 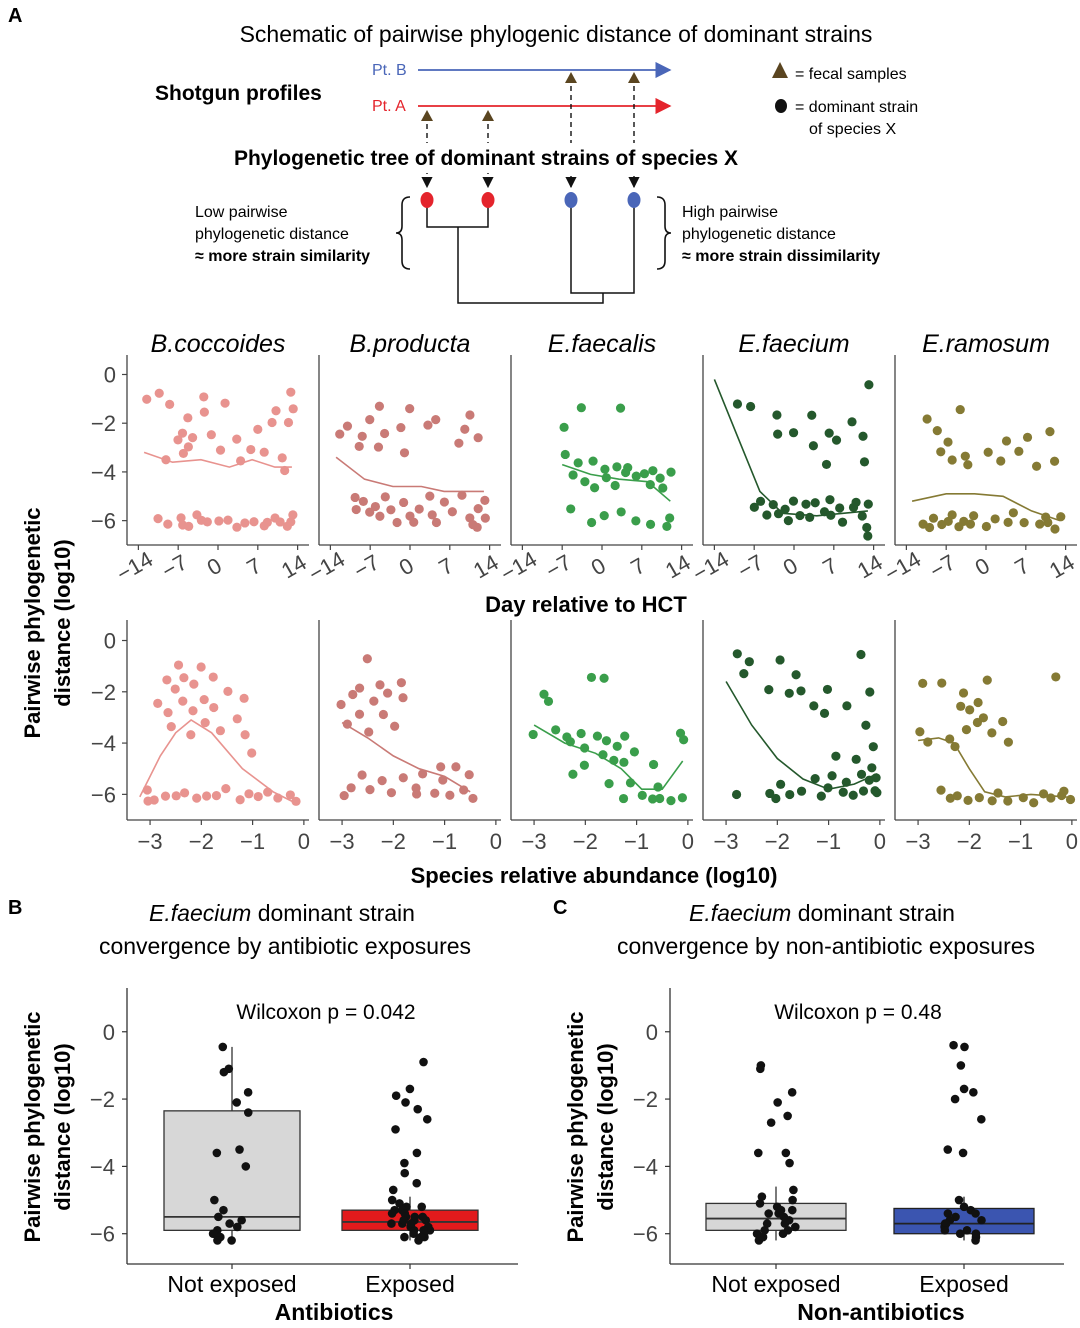 I want to click on low-distance-text-2: phylogenetic distance, so click(x=272, y=234).